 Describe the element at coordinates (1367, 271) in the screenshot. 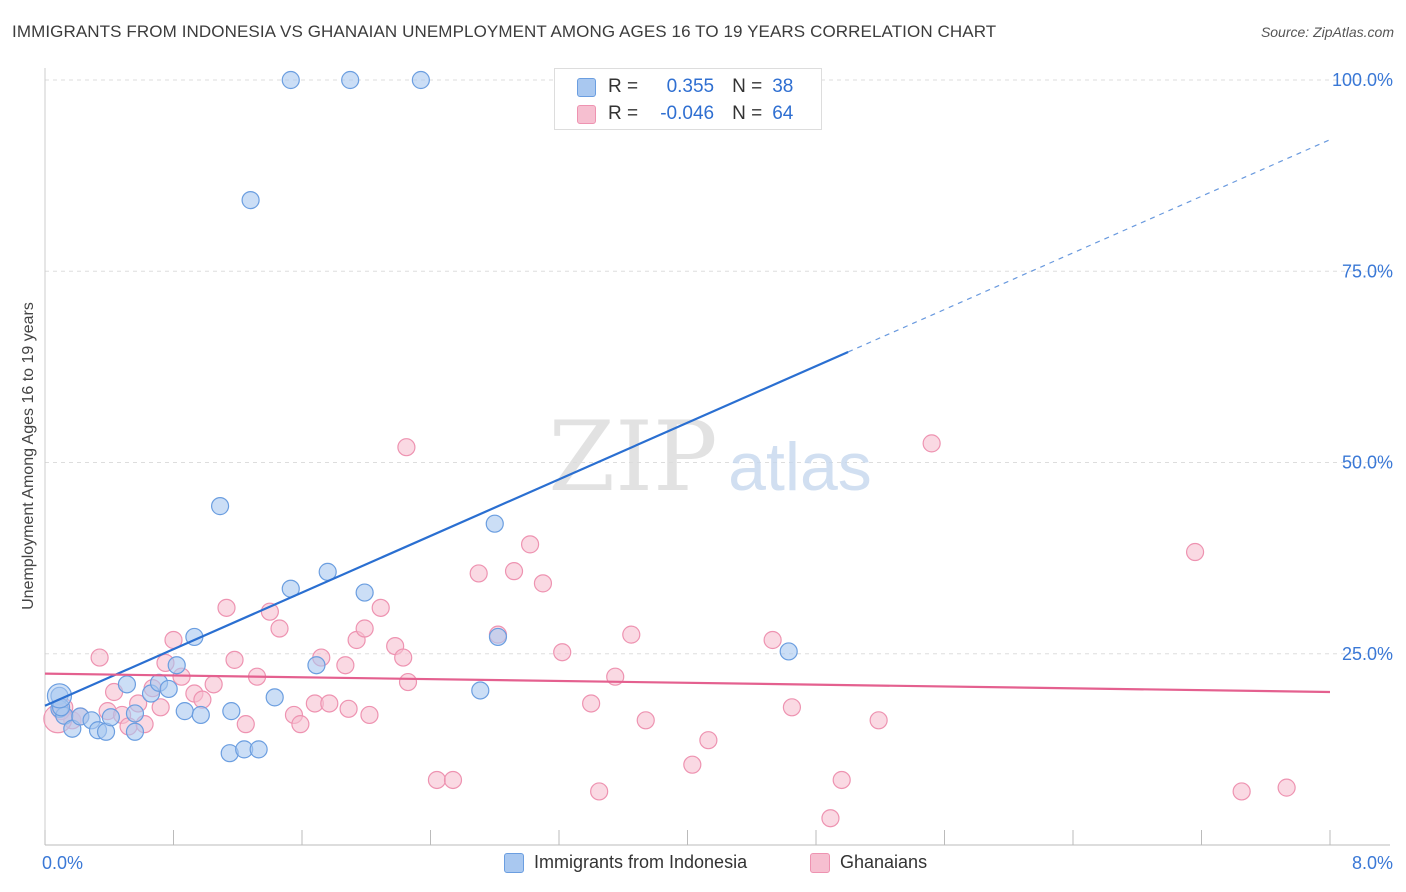

I see `y-tick-label: 75.0%` at that location.